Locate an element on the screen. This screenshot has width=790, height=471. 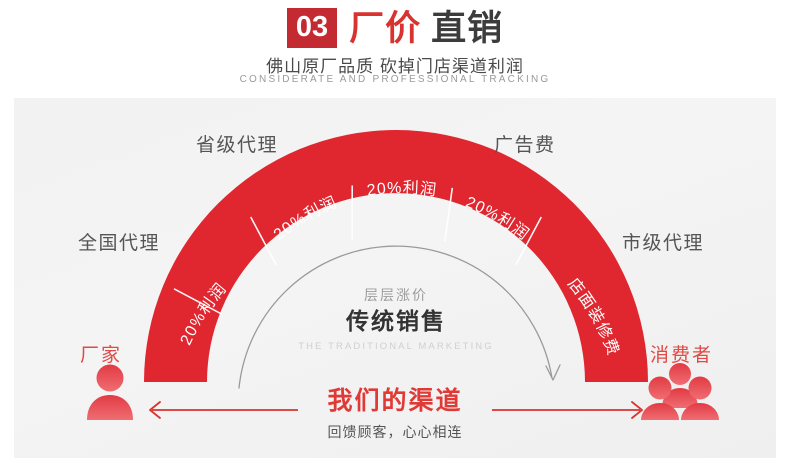
bottom-cta-block: 我们的渠道 回馈顾客，心心相连 is located at coordinates (395, 413).